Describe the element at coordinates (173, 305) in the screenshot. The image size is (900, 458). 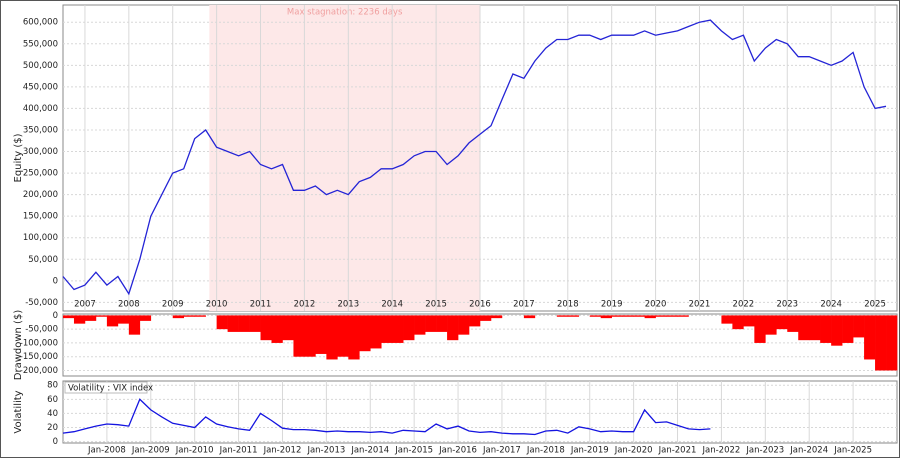
I see `x-tick-label: 2009` at that location.